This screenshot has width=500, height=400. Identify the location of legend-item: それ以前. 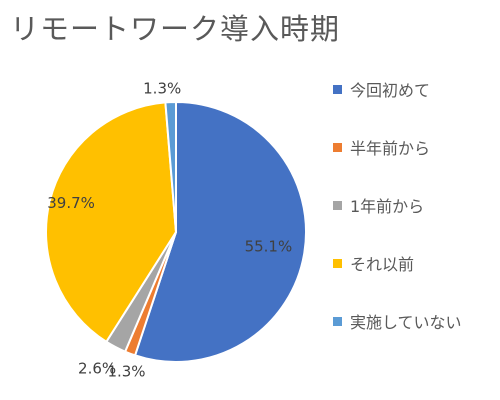
(415, 263).